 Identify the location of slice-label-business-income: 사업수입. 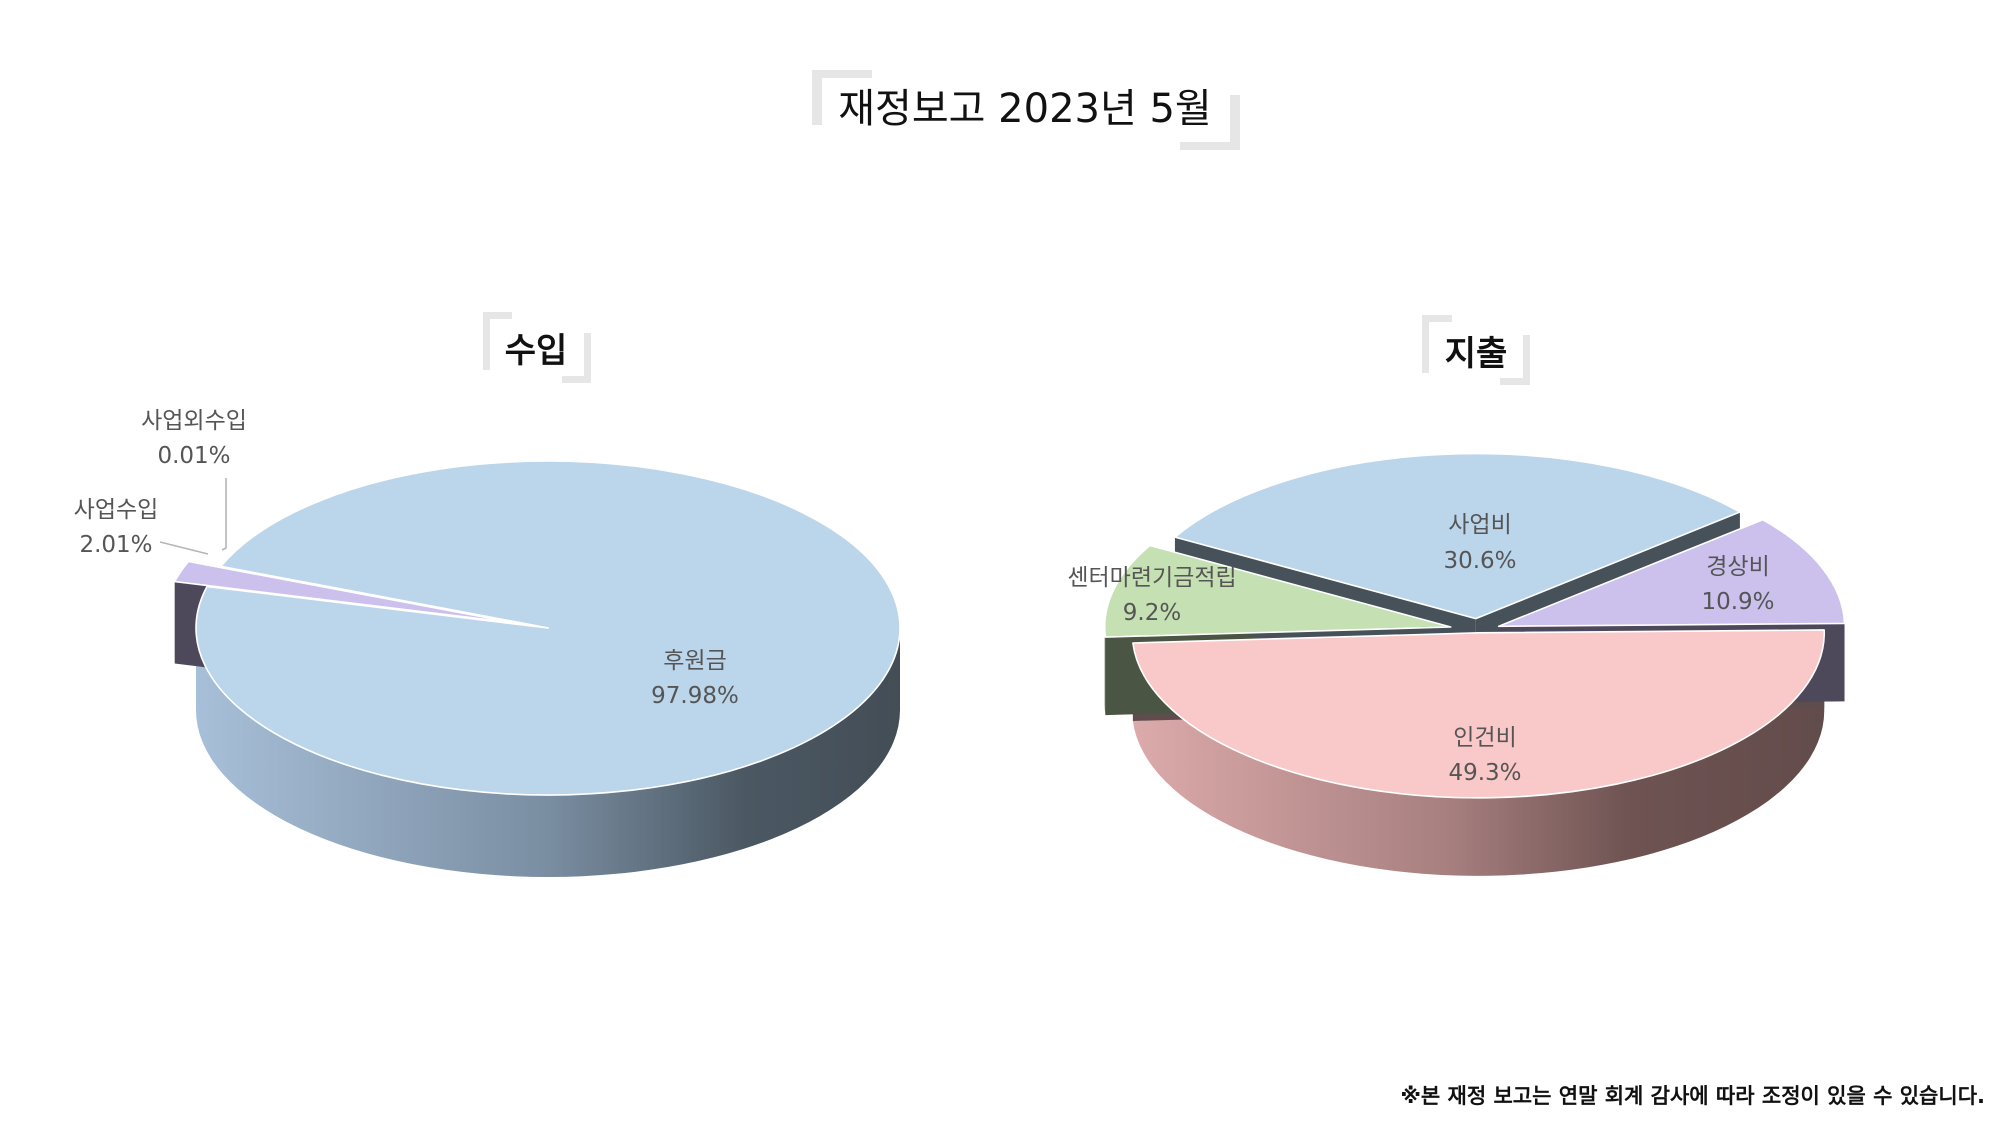
(116, 510).